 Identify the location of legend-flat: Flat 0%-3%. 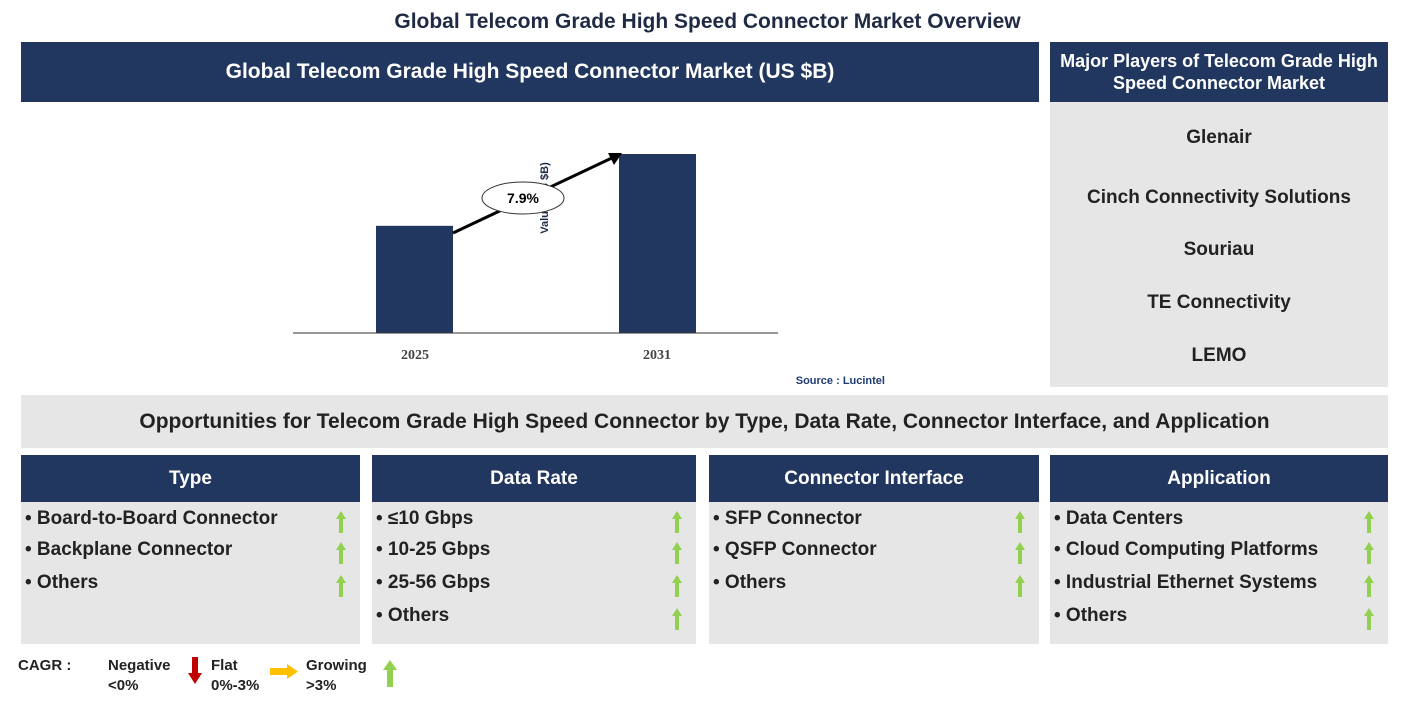
(235, 676).